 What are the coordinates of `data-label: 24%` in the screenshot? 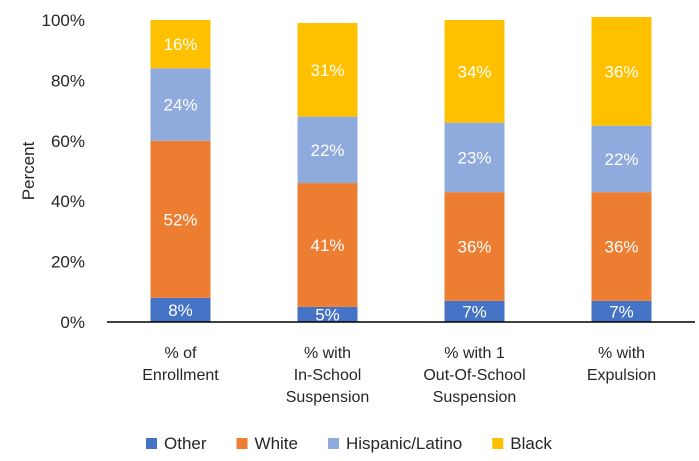 It's located at (180, 105).